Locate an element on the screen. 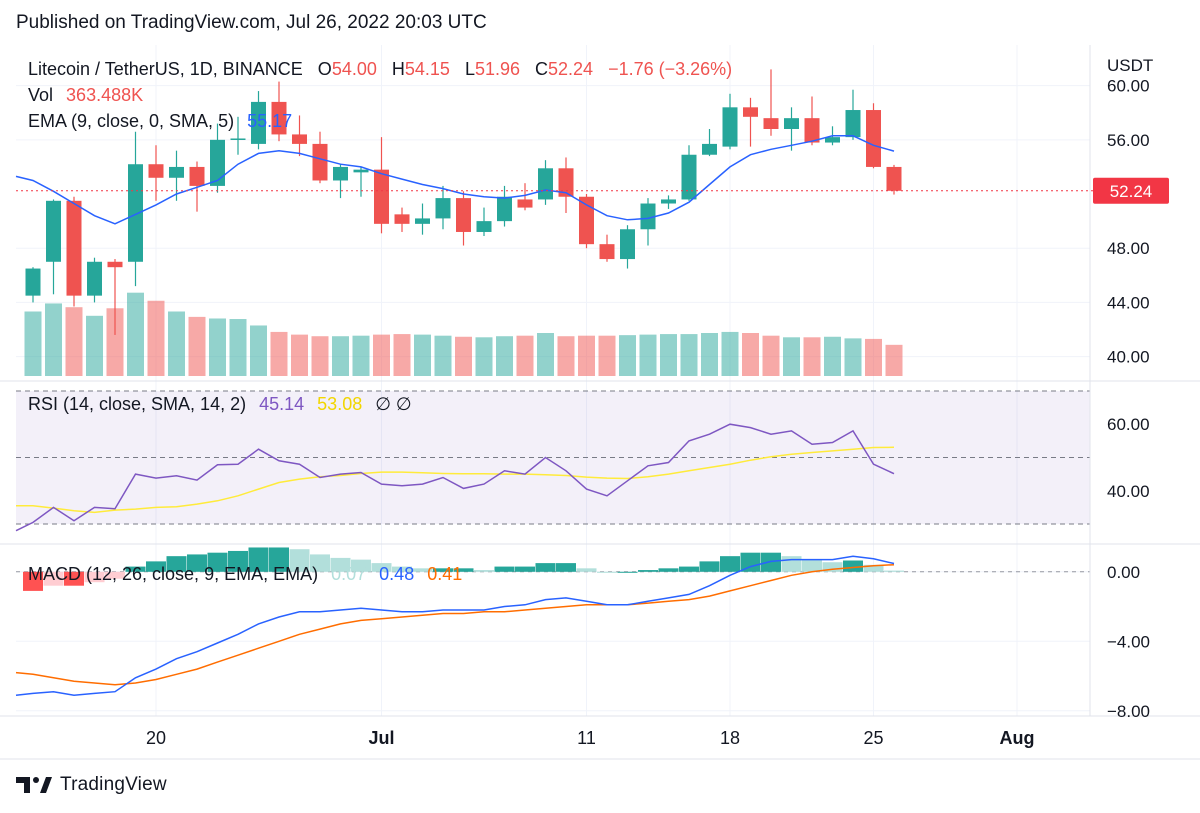 The image size is (1200, 813). time-axis-label: 18 is located at coordinates (730, 738).